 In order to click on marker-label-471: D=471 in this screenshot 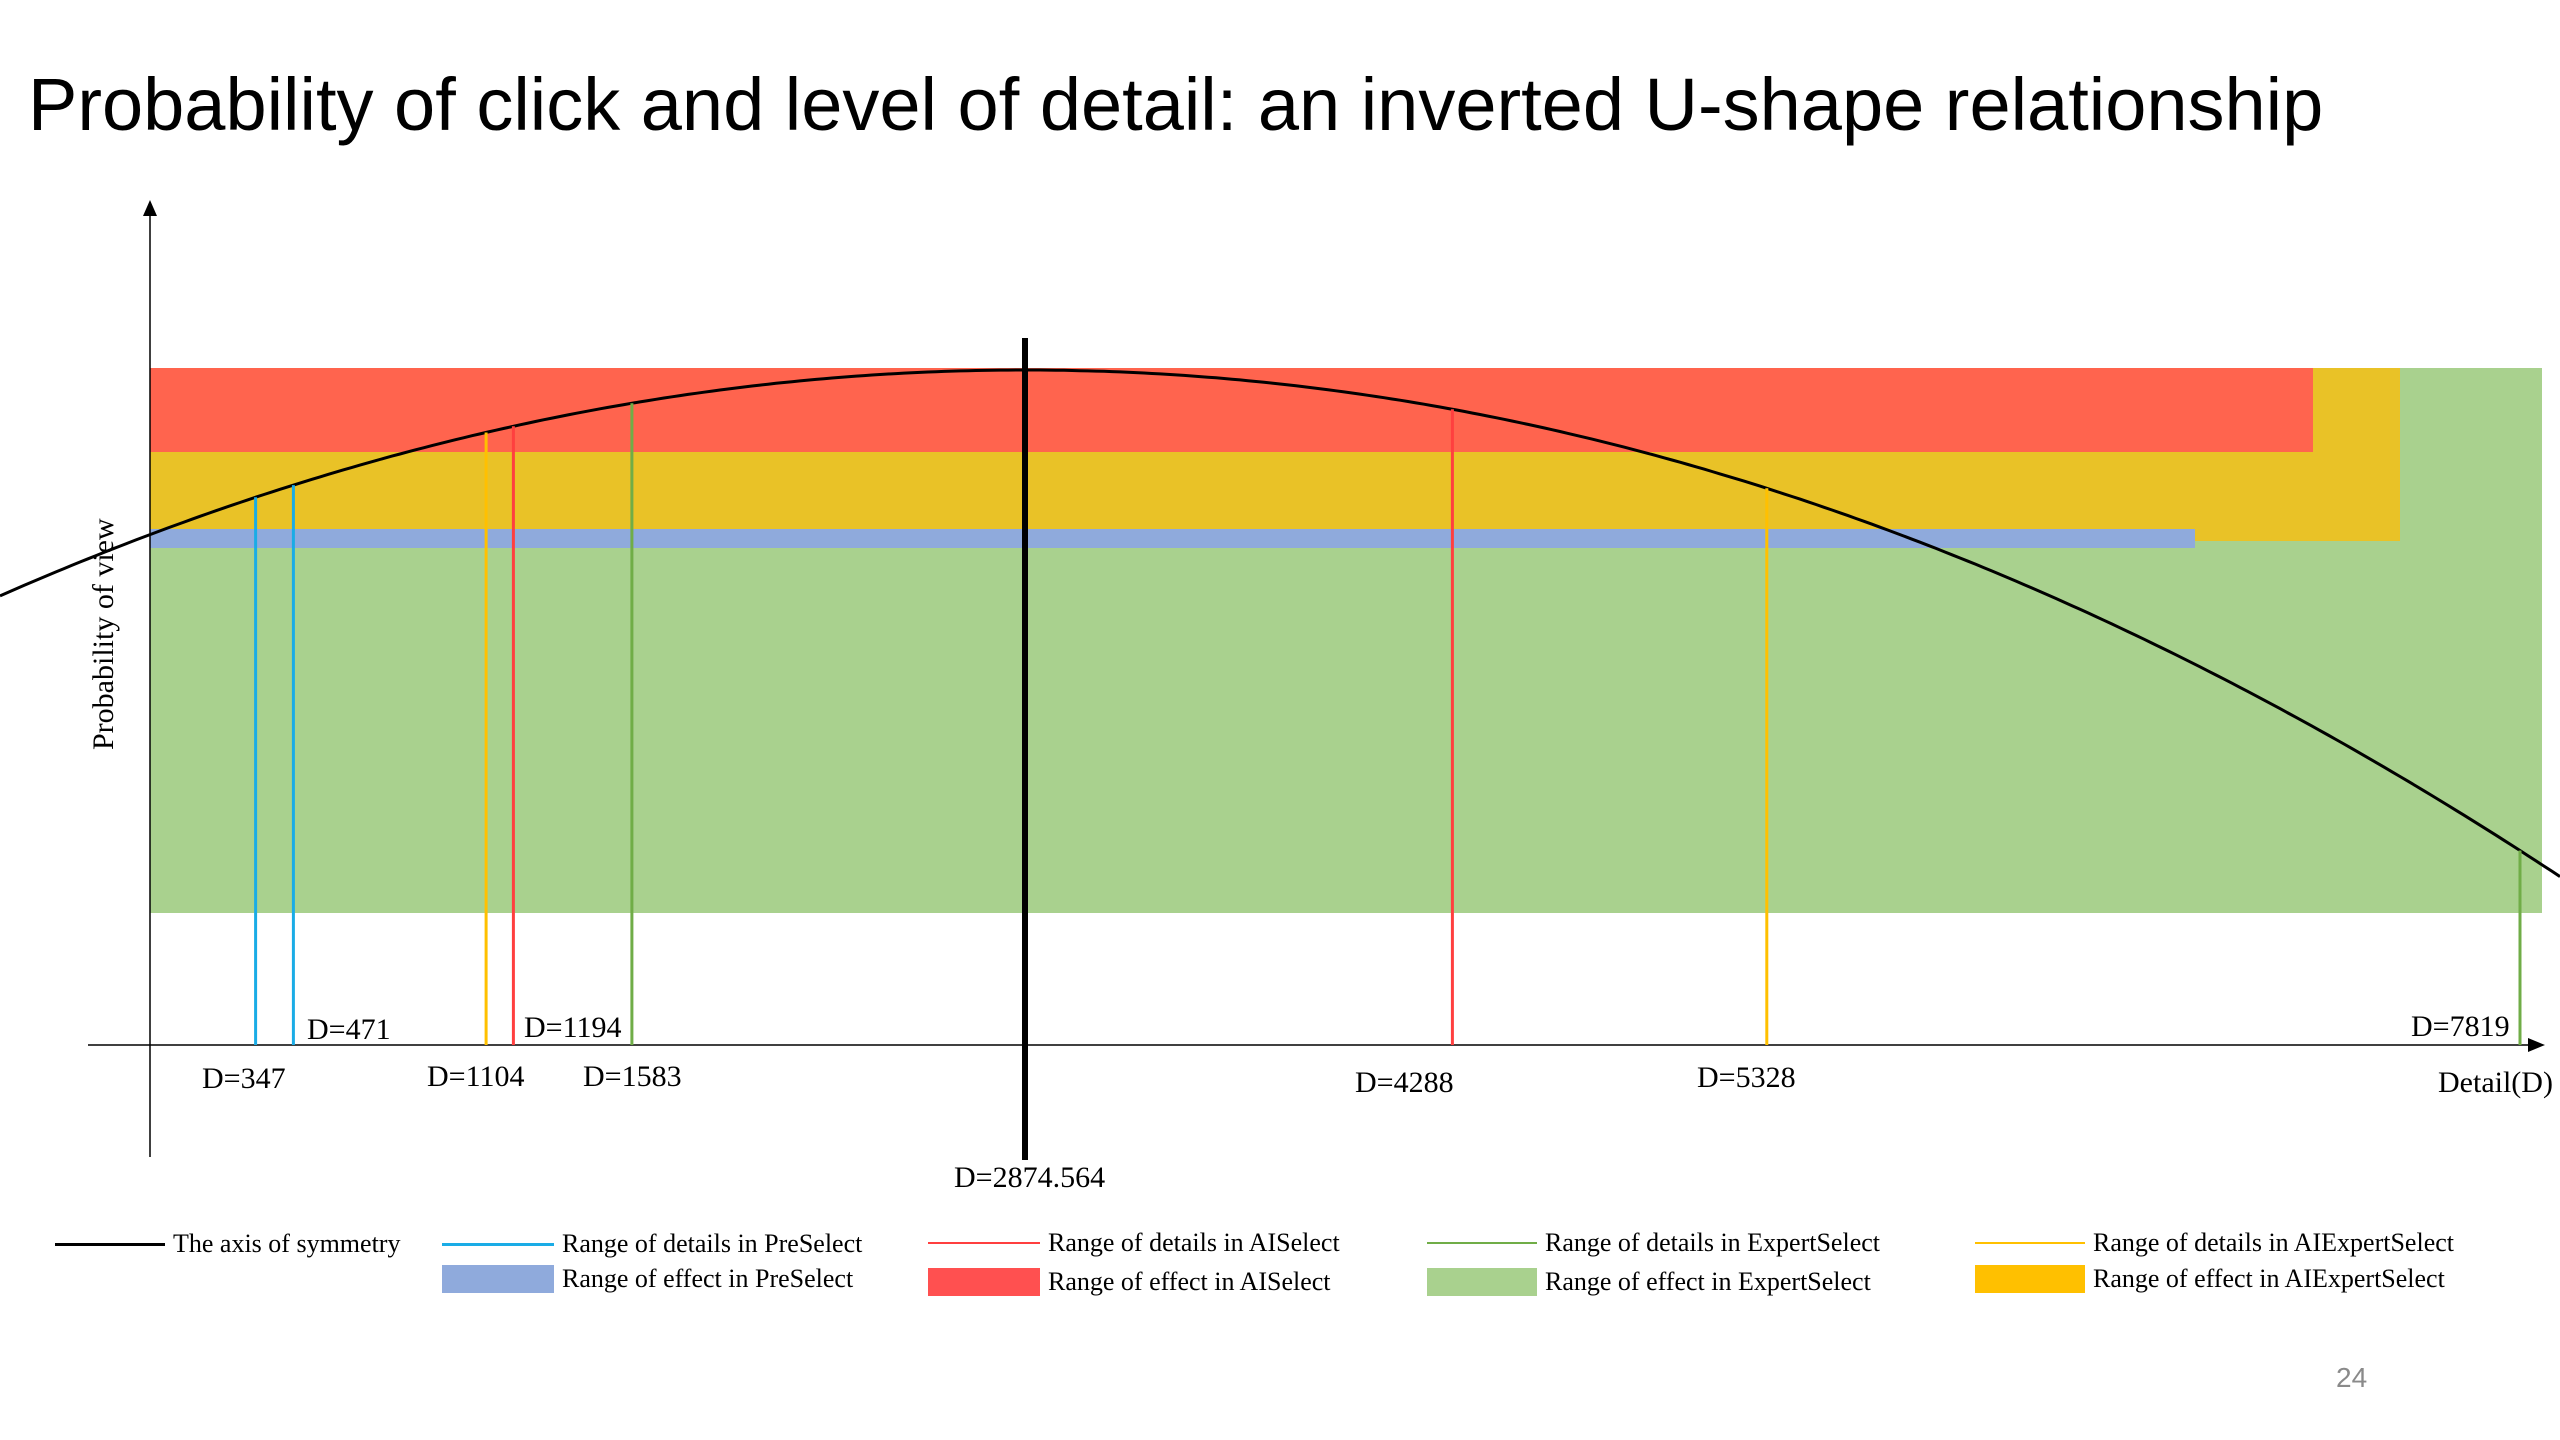, I will do `click(349, 1029)`.